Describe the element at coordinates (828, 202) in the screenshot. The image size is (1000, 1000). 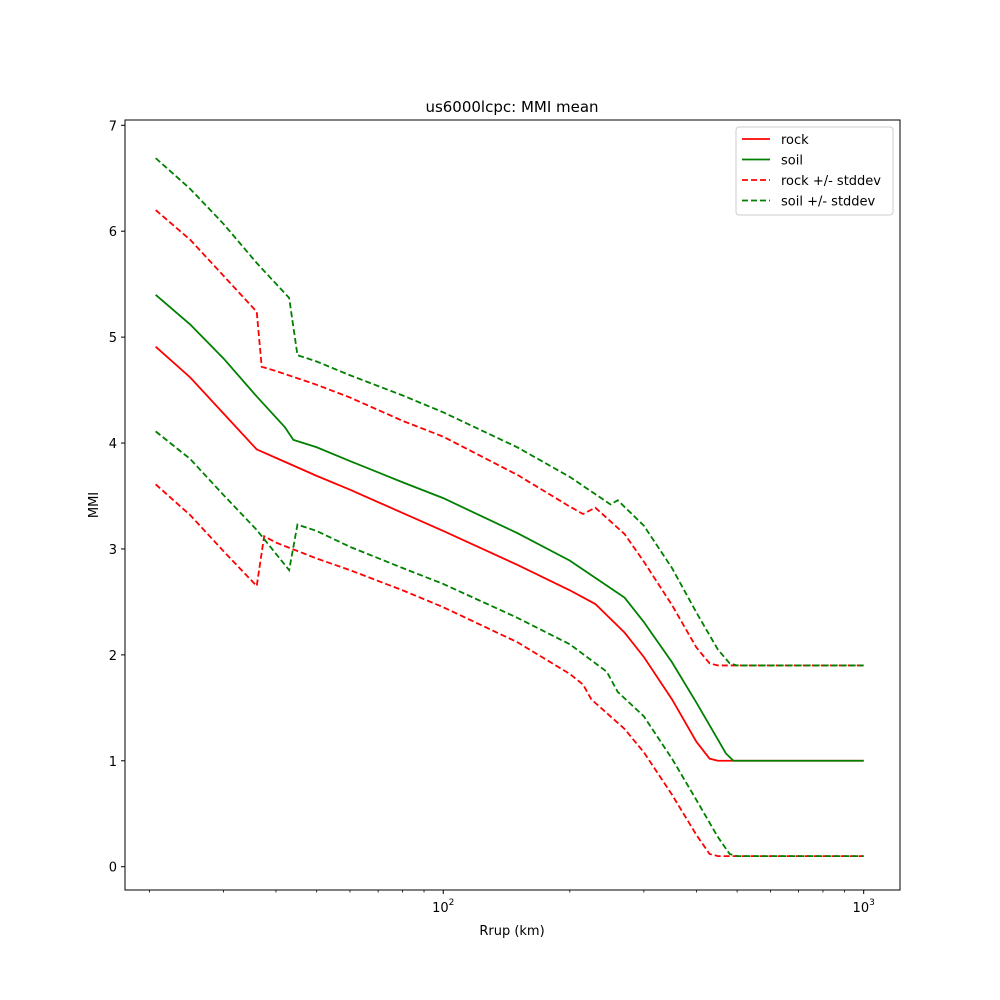
I see `legend-label: soil +/- stddev` at that location.